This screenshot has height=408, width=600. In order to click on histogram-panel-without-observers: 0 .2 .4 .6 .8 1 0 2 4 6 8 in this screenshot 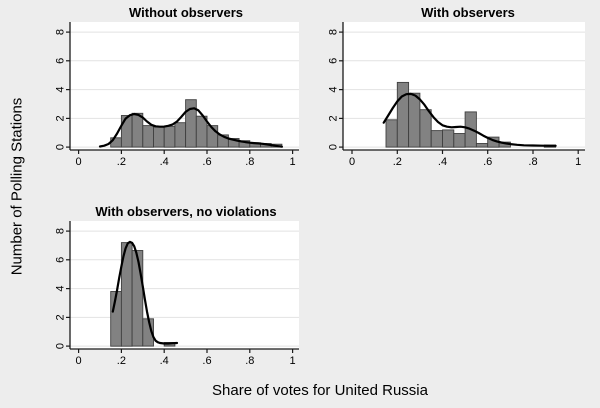, I will do `click(176, 95)`.